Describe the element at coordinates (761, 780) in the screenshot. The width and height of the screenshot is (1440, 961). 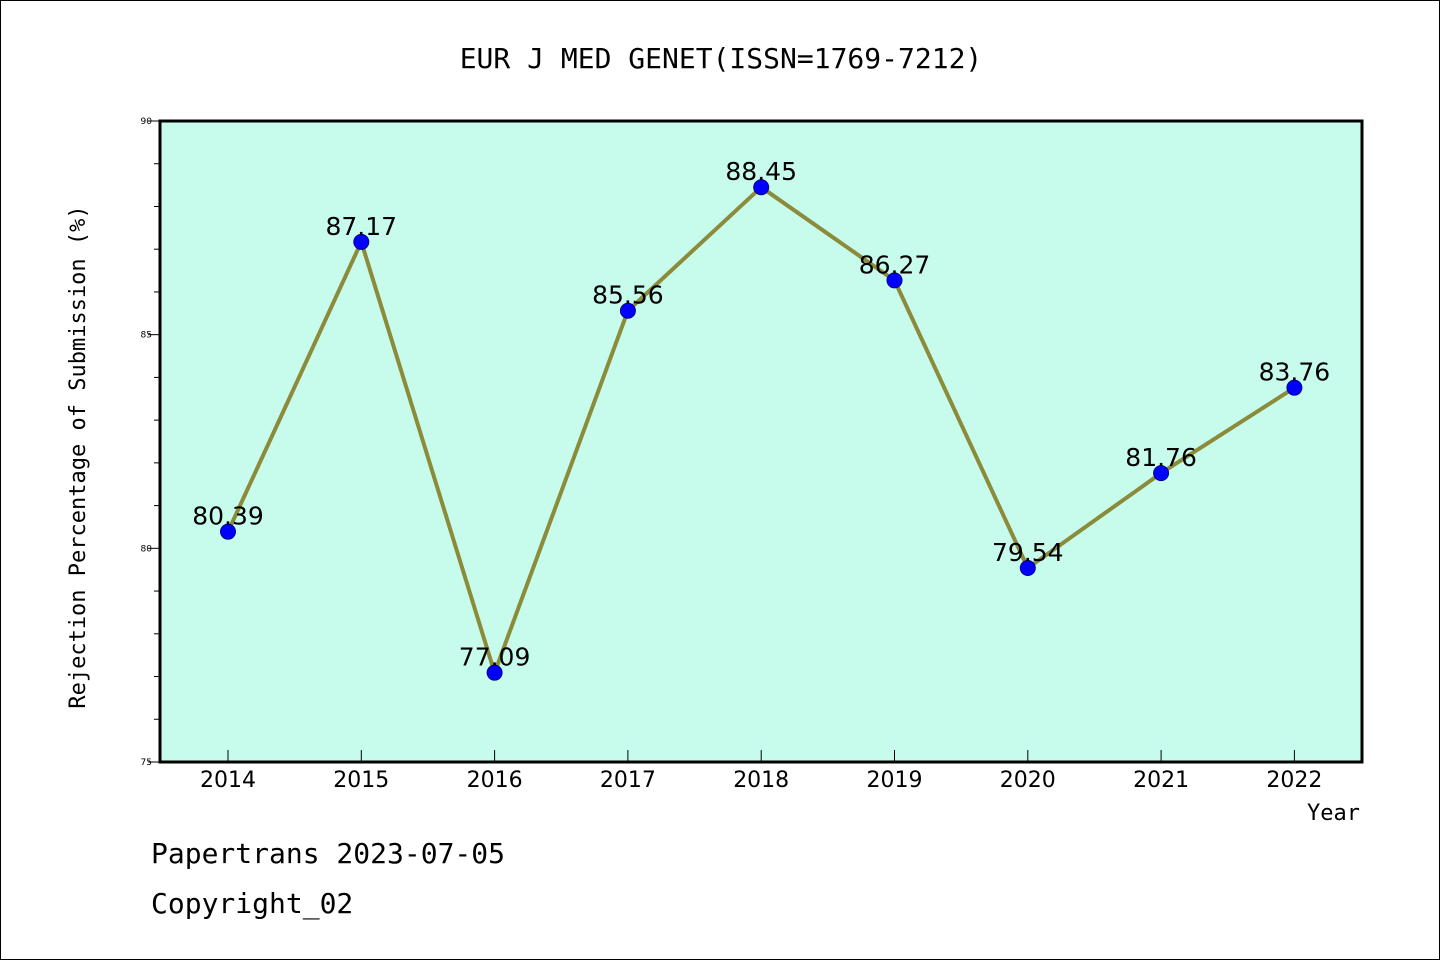
I see `x-tick-label: 2018` at that location.